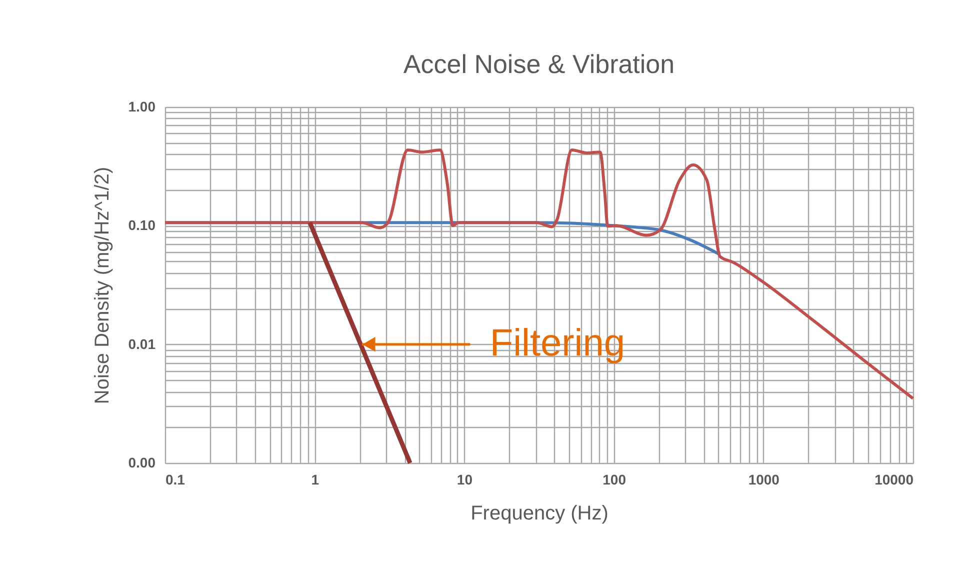  What do you see at coordinates (539, 513) in the screenshot?
I see `x-axis-title: Frequency (Hz)` at bounding box center [539, 513].